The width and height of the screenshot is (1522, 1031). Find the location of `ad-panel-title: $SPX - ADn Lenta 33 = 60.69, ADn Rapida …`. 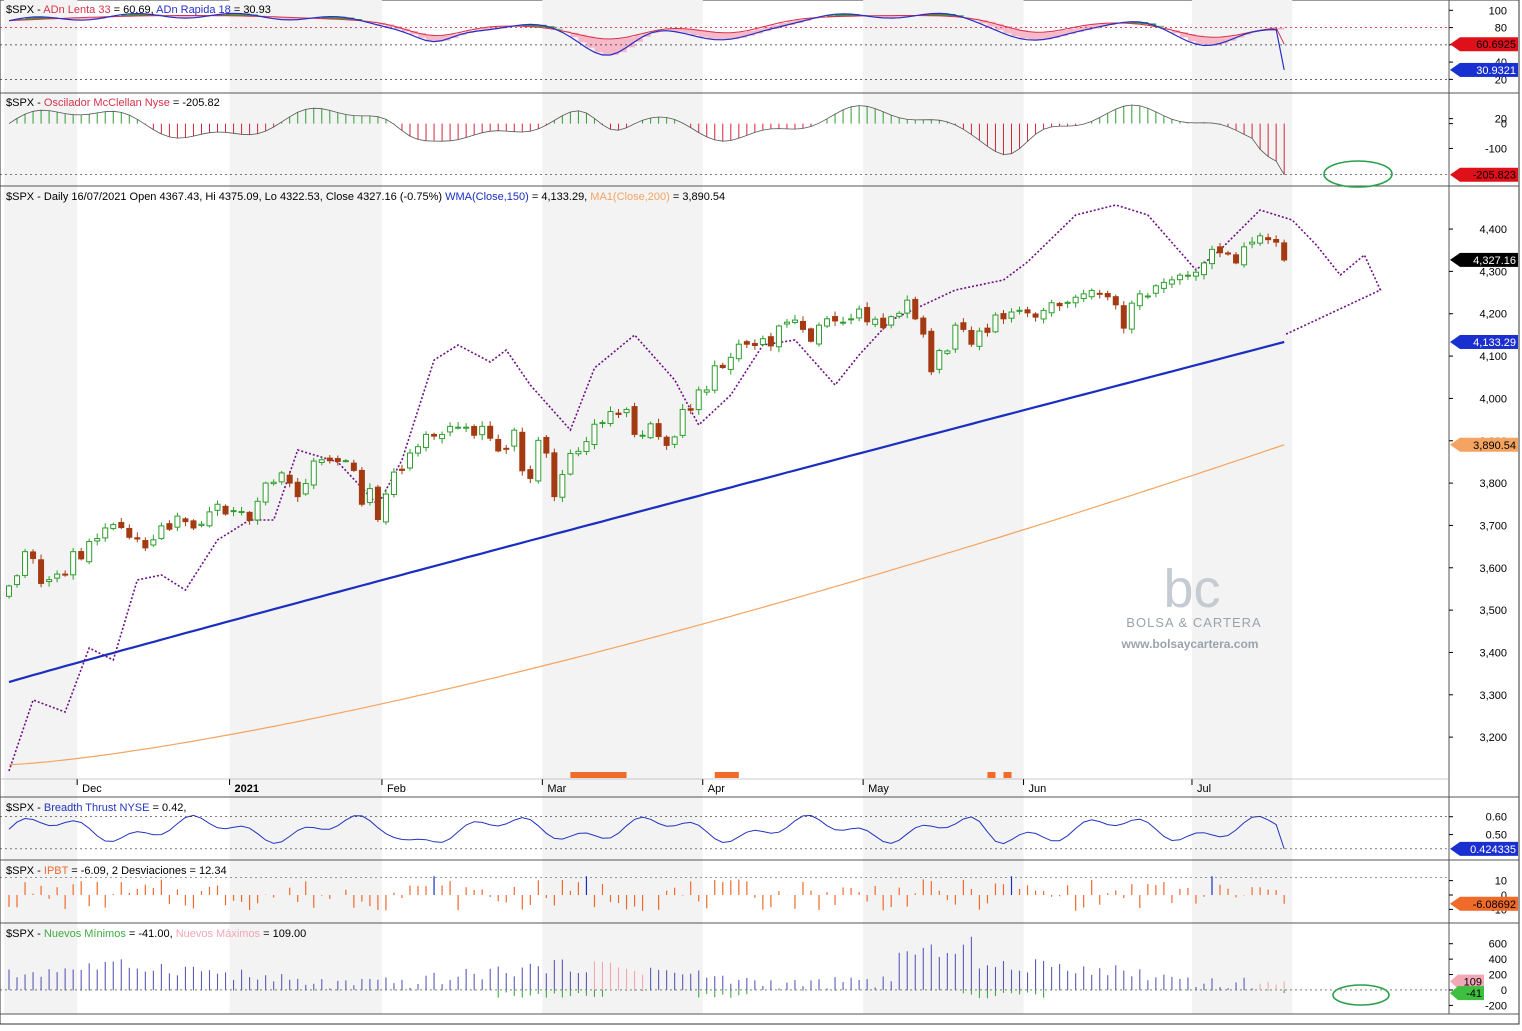

ad-panel-title: $SPX - ADn Lenta 33 = 60.69, ADn Rapida … is located at coordinates (138, 10).